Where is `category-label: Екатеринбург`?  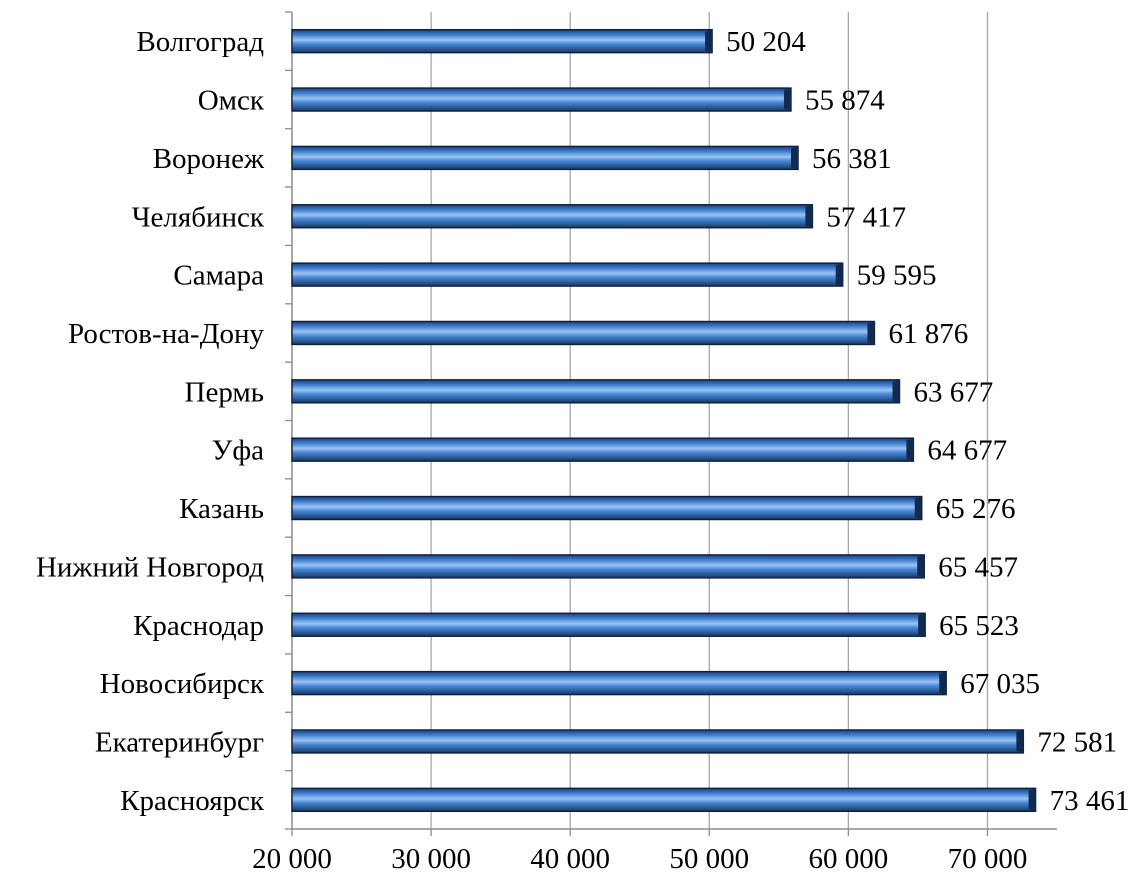
category-label: Екатеринбург is located at coordinates (179, 742).